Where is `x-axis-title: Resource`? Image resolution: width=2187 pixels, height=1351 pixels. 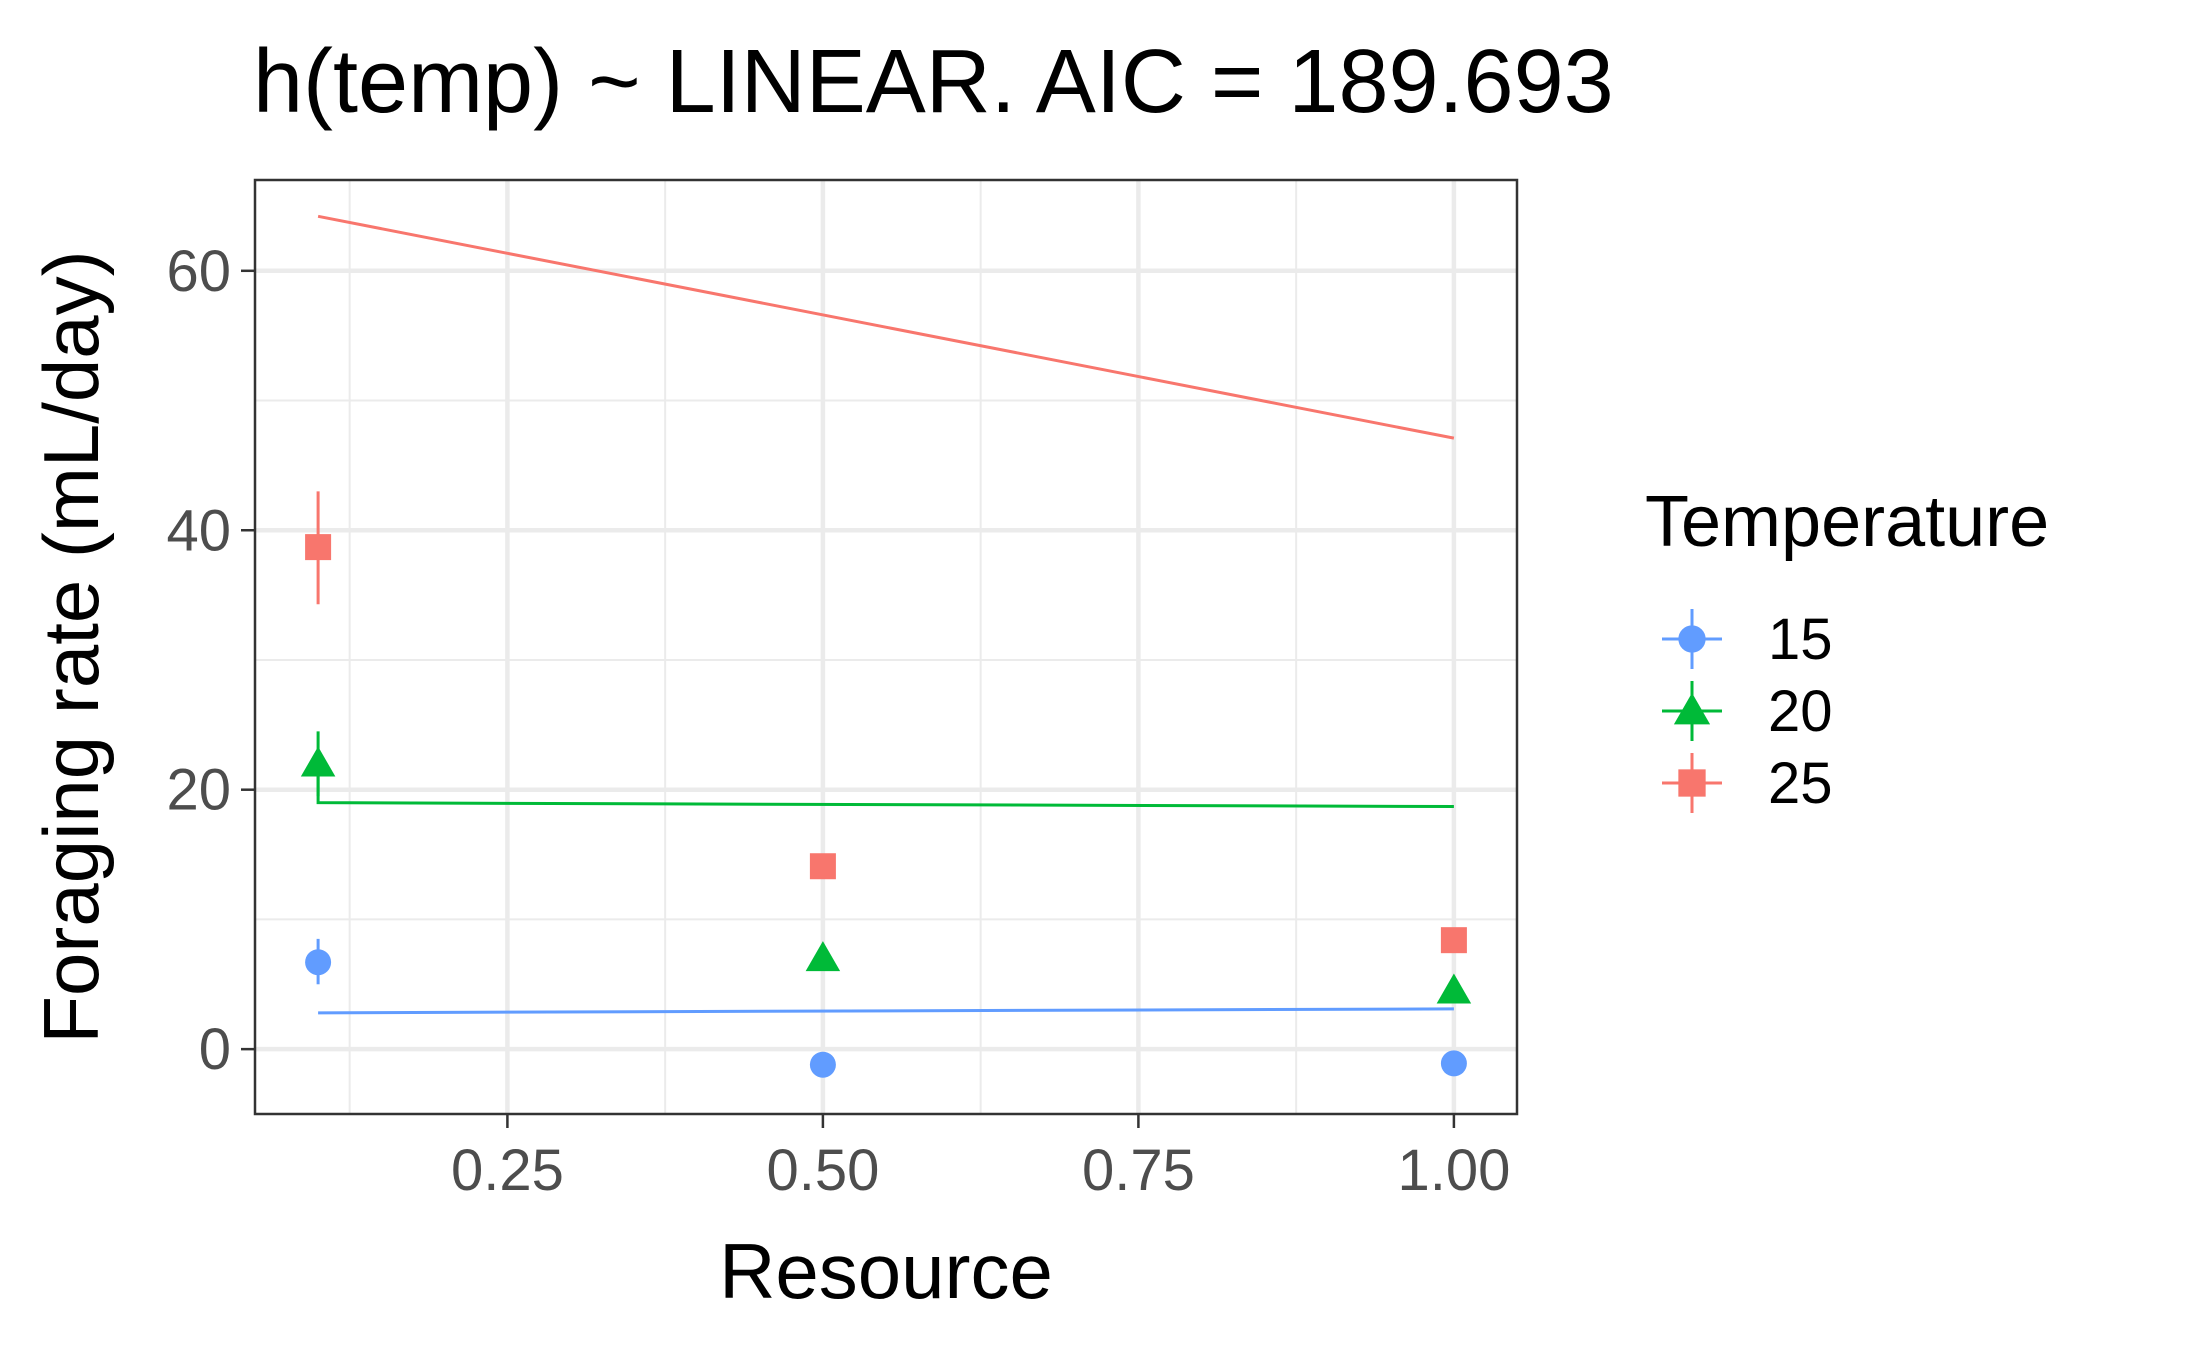 x-axis-title: Resource is located at coordinates (886, 1271).